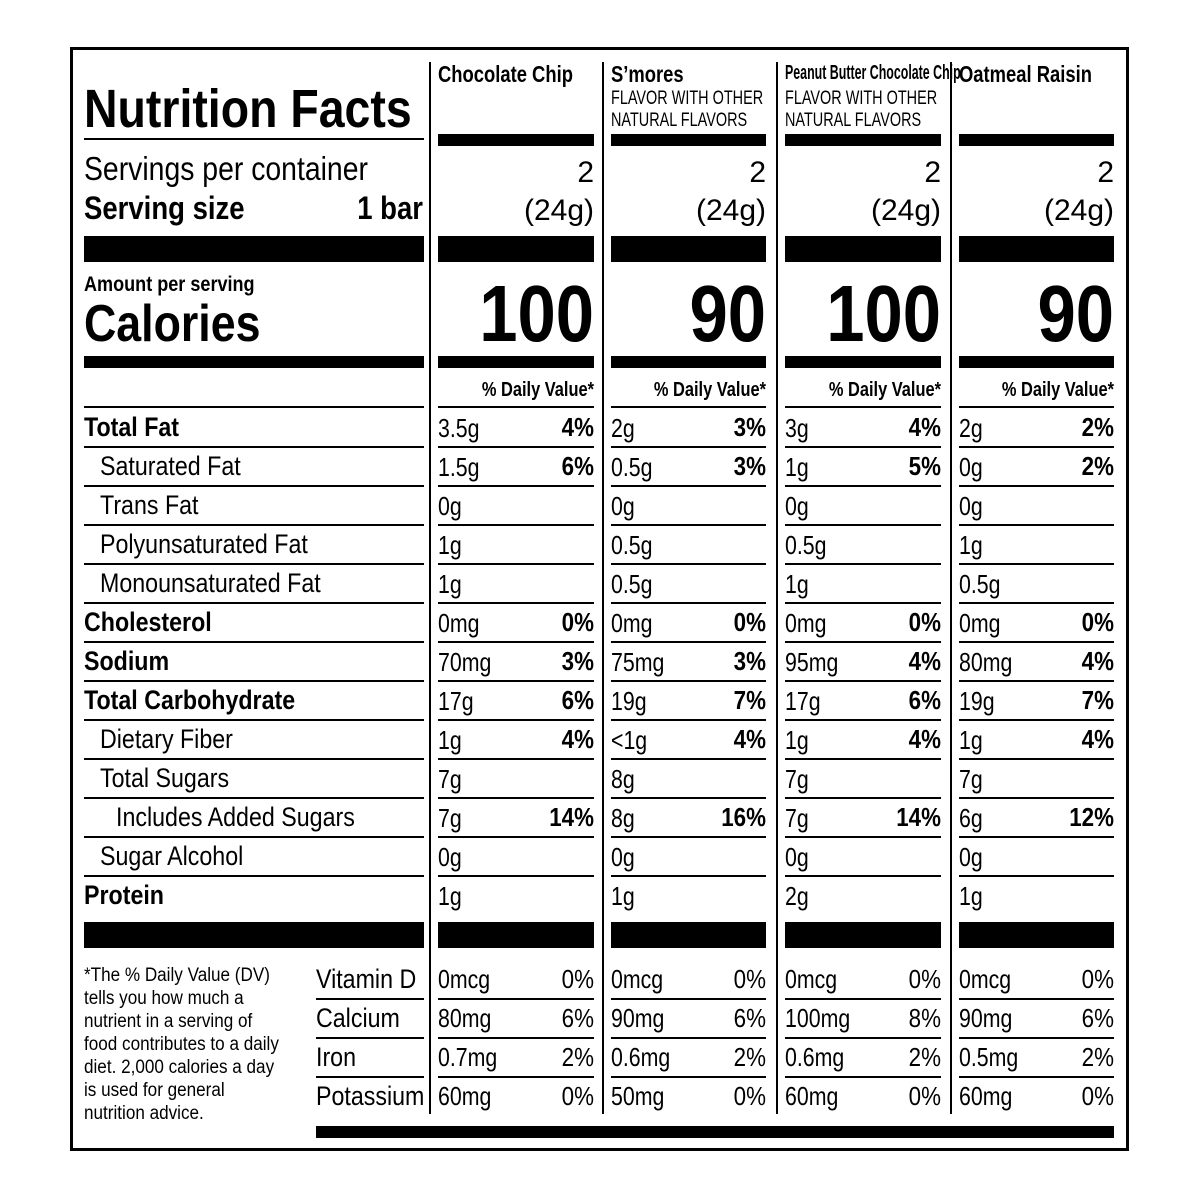  Describe the element at coordinates (210, 583) in the screenshot. I see `nutrient-name: Monounsaturated Fat` at that location.